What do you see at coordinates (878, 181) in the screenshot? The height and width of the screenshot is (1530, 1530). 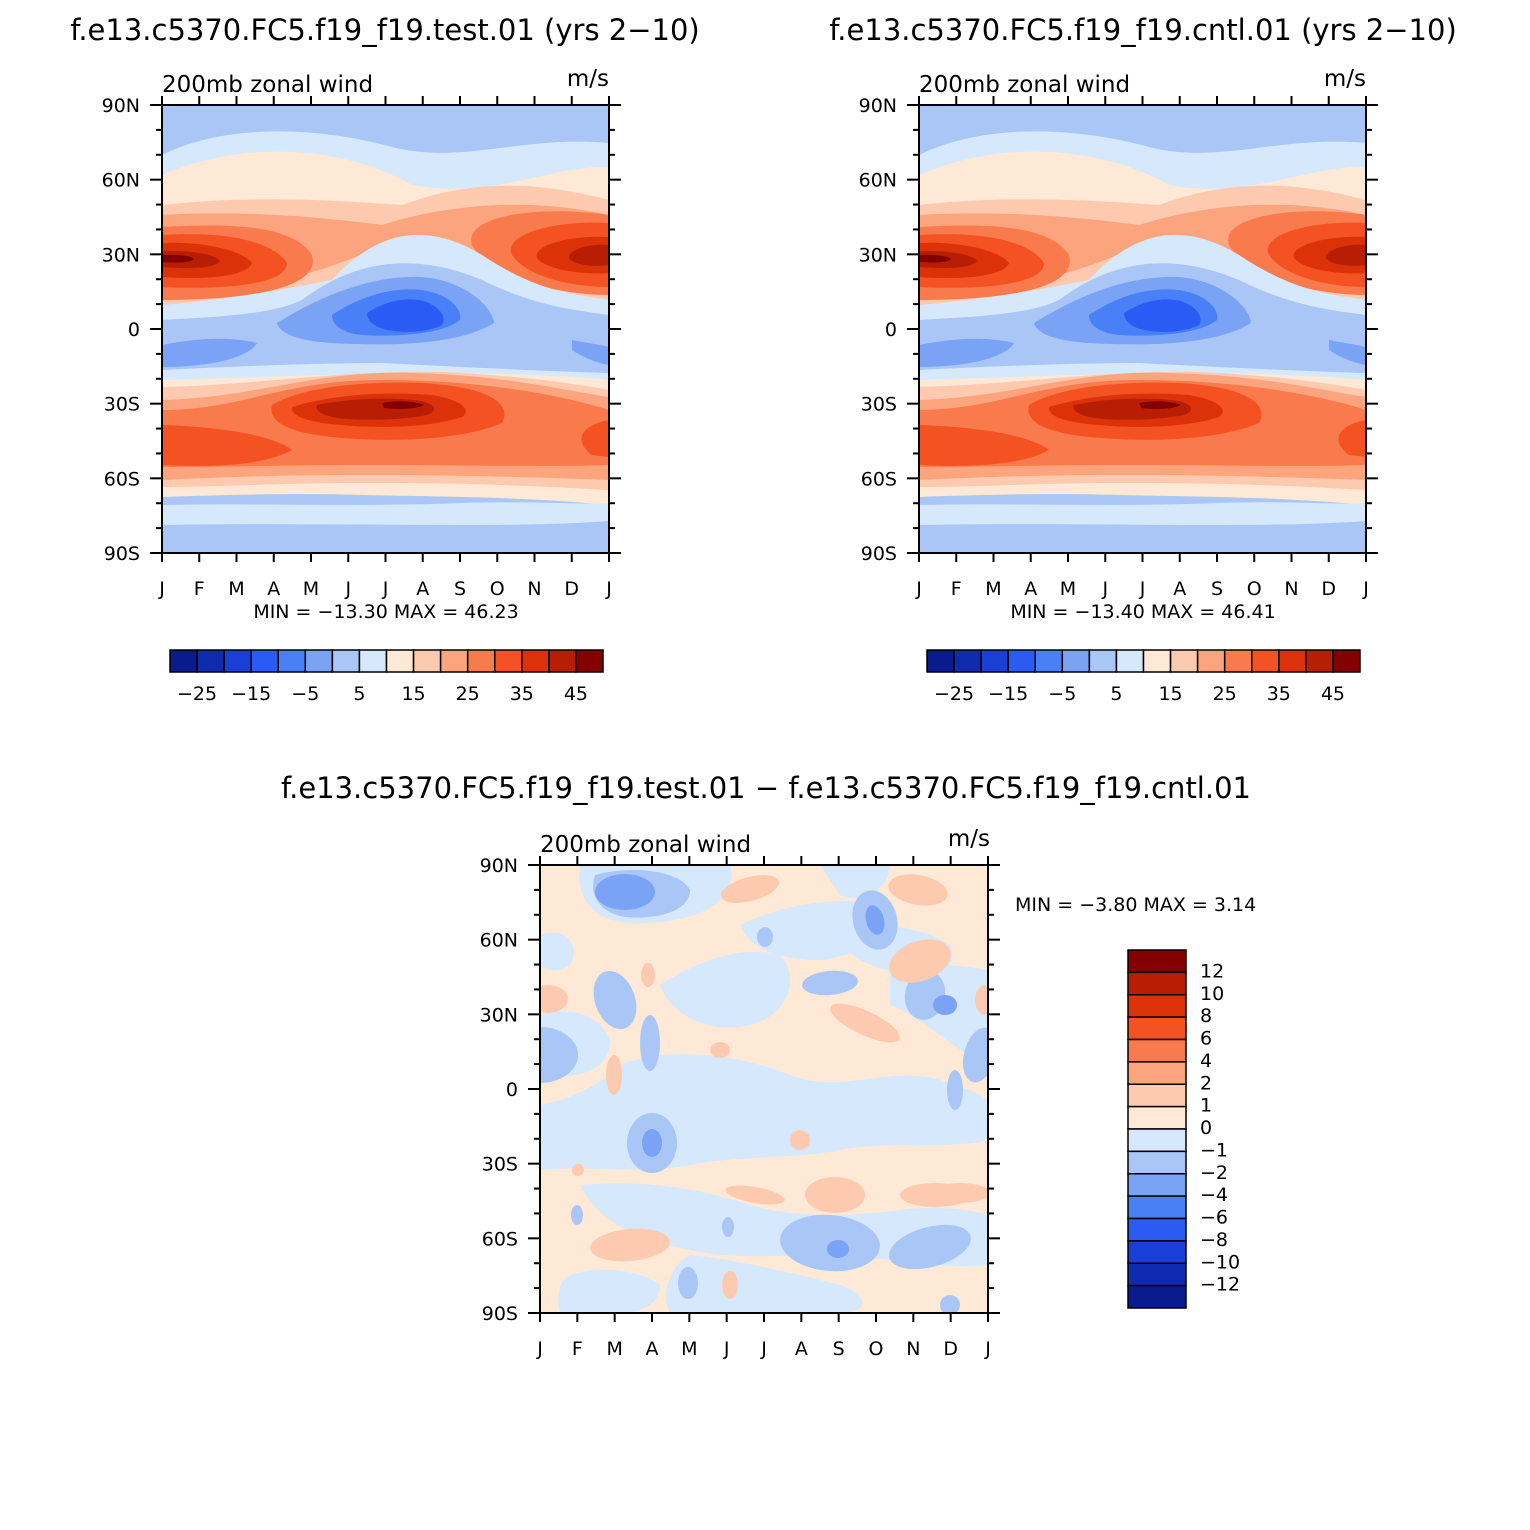 I see `panel-b-y-tick-label: 60N` at bounding box center [878, 181].